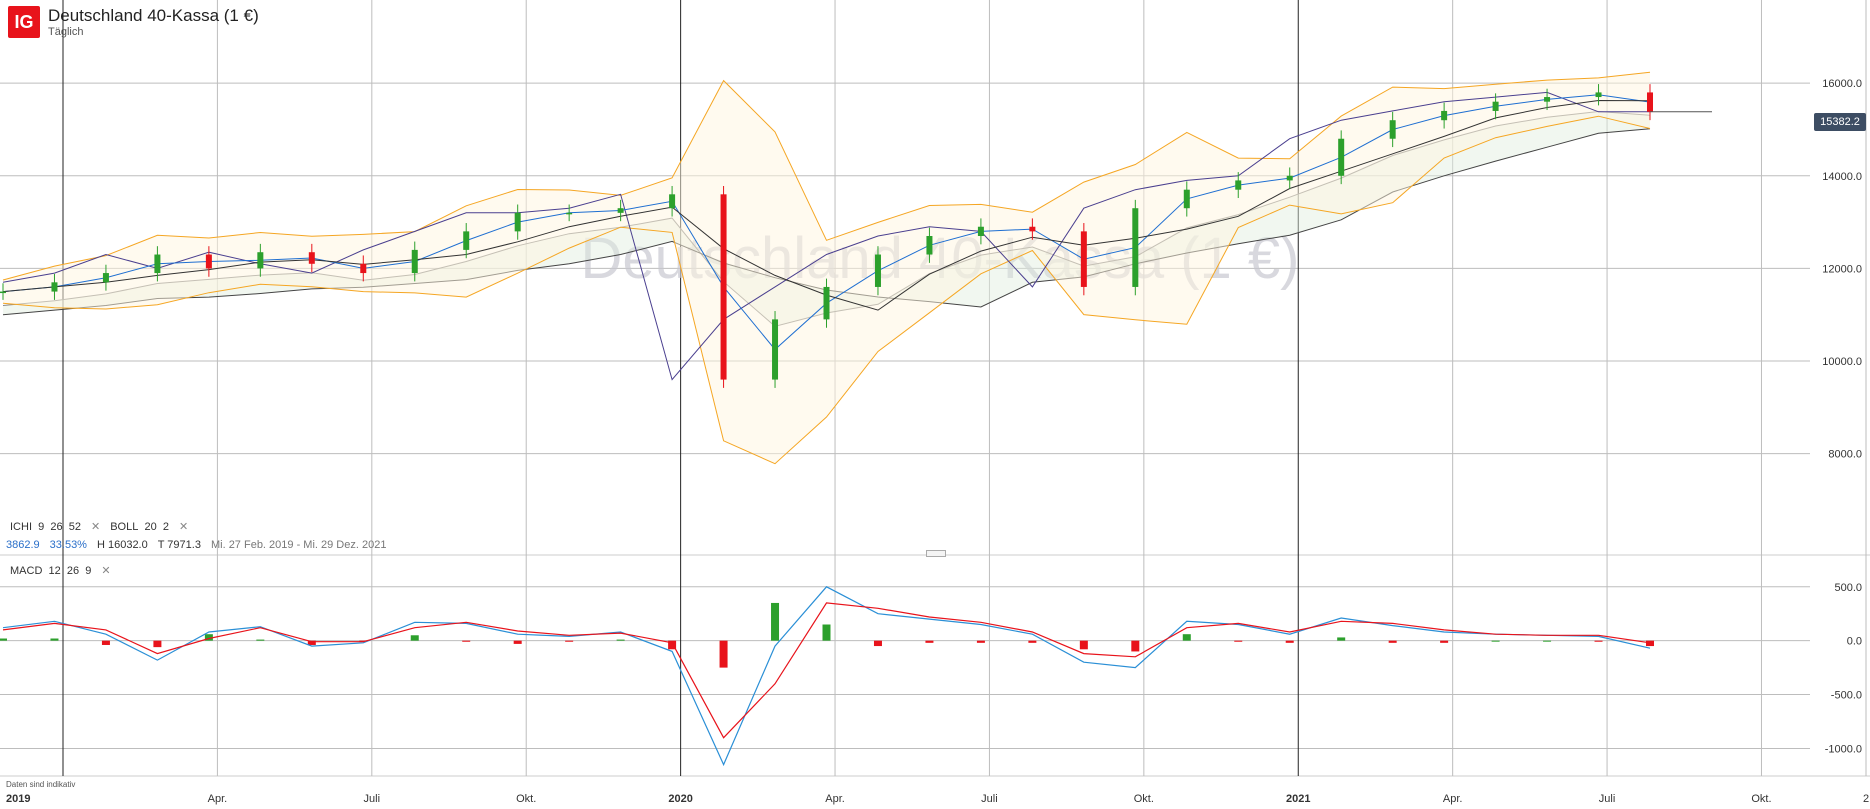 This screenshot has height=809, width=1870. What do you see at coordinates (179, 545) in the screenshot?
I see `low-value: T 7971.3` at bounding box center [179, 545].